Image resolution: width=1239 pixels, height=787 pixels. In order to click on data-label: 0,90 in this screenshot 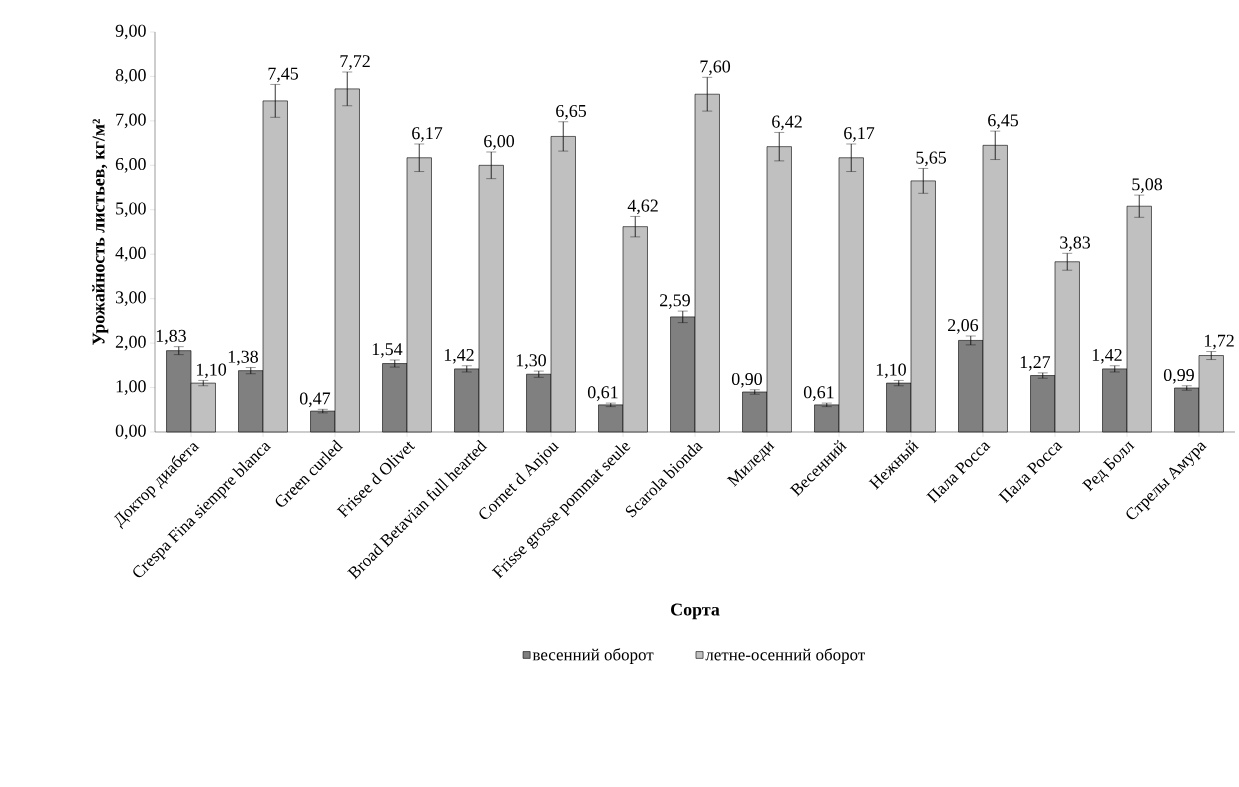, I will do `click(746, 380)`.